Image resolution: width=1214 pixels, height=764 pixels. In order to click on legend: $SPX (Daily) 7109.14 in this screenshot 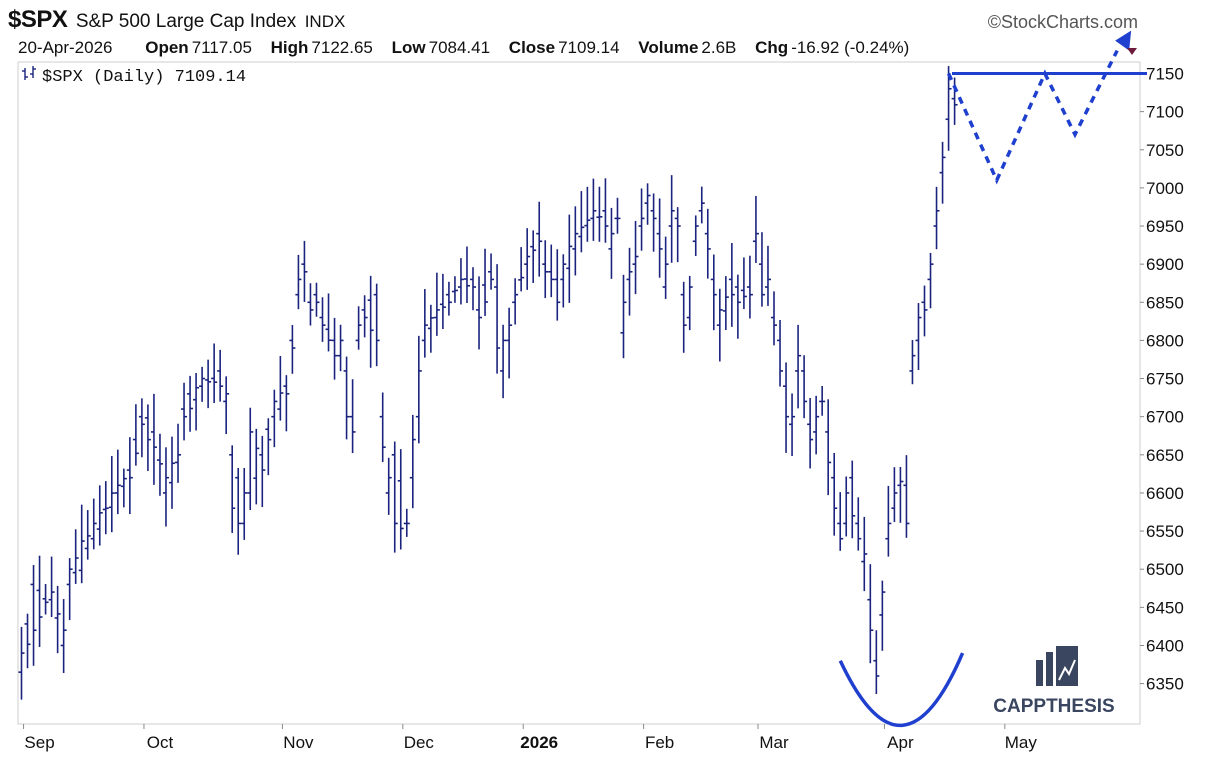, I will do `click(134, 76)`.